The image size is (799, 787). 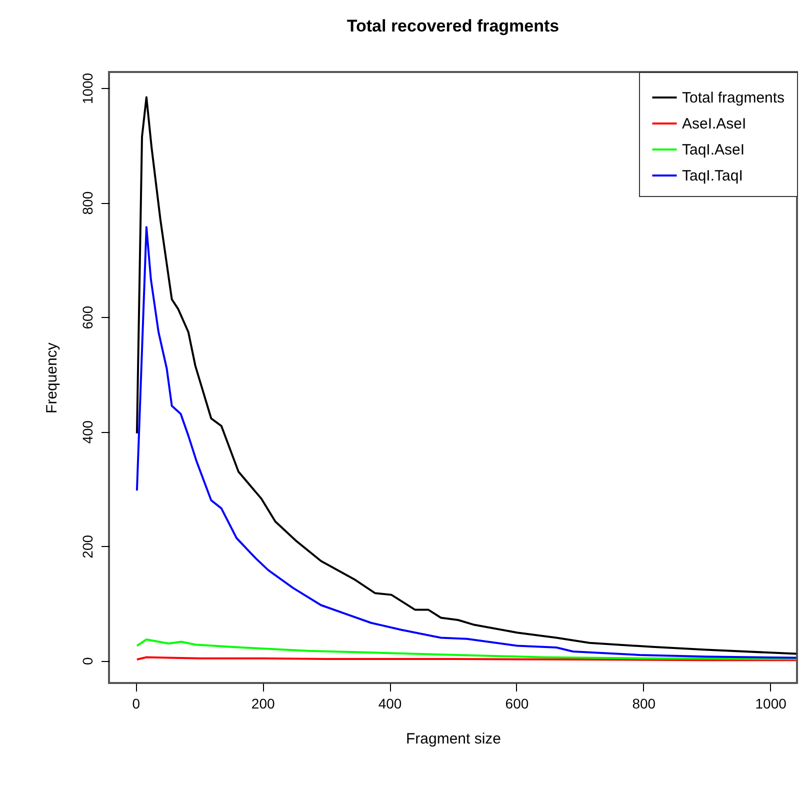 What do you see at coordinates (88, 546) in the screenshot?
I see `y-tick-label: 200` at bounding box center [88, 546].